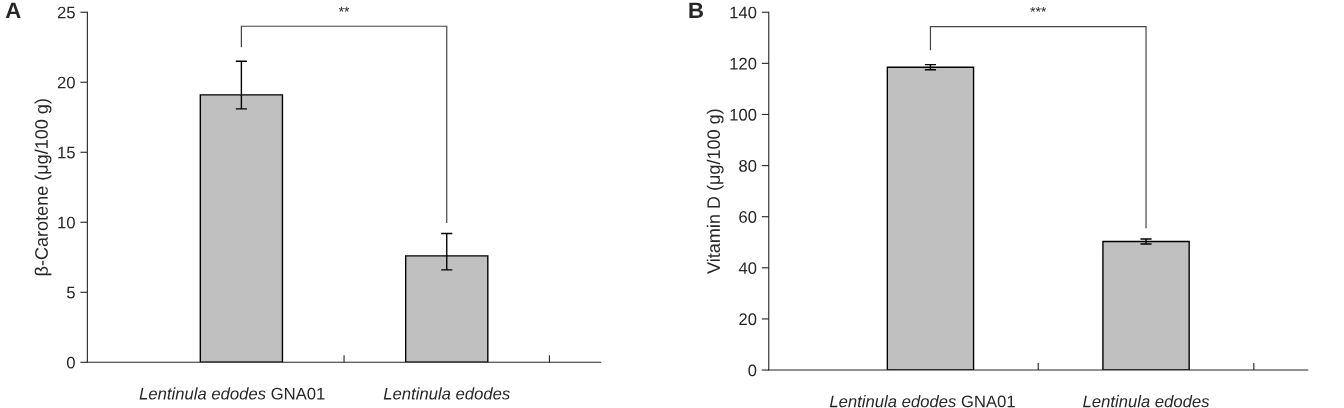 The image size is (1344, 408). Describe the element at coordinates (743, 114) in the screenshot. I see `y-tick-label: 100` at that location.